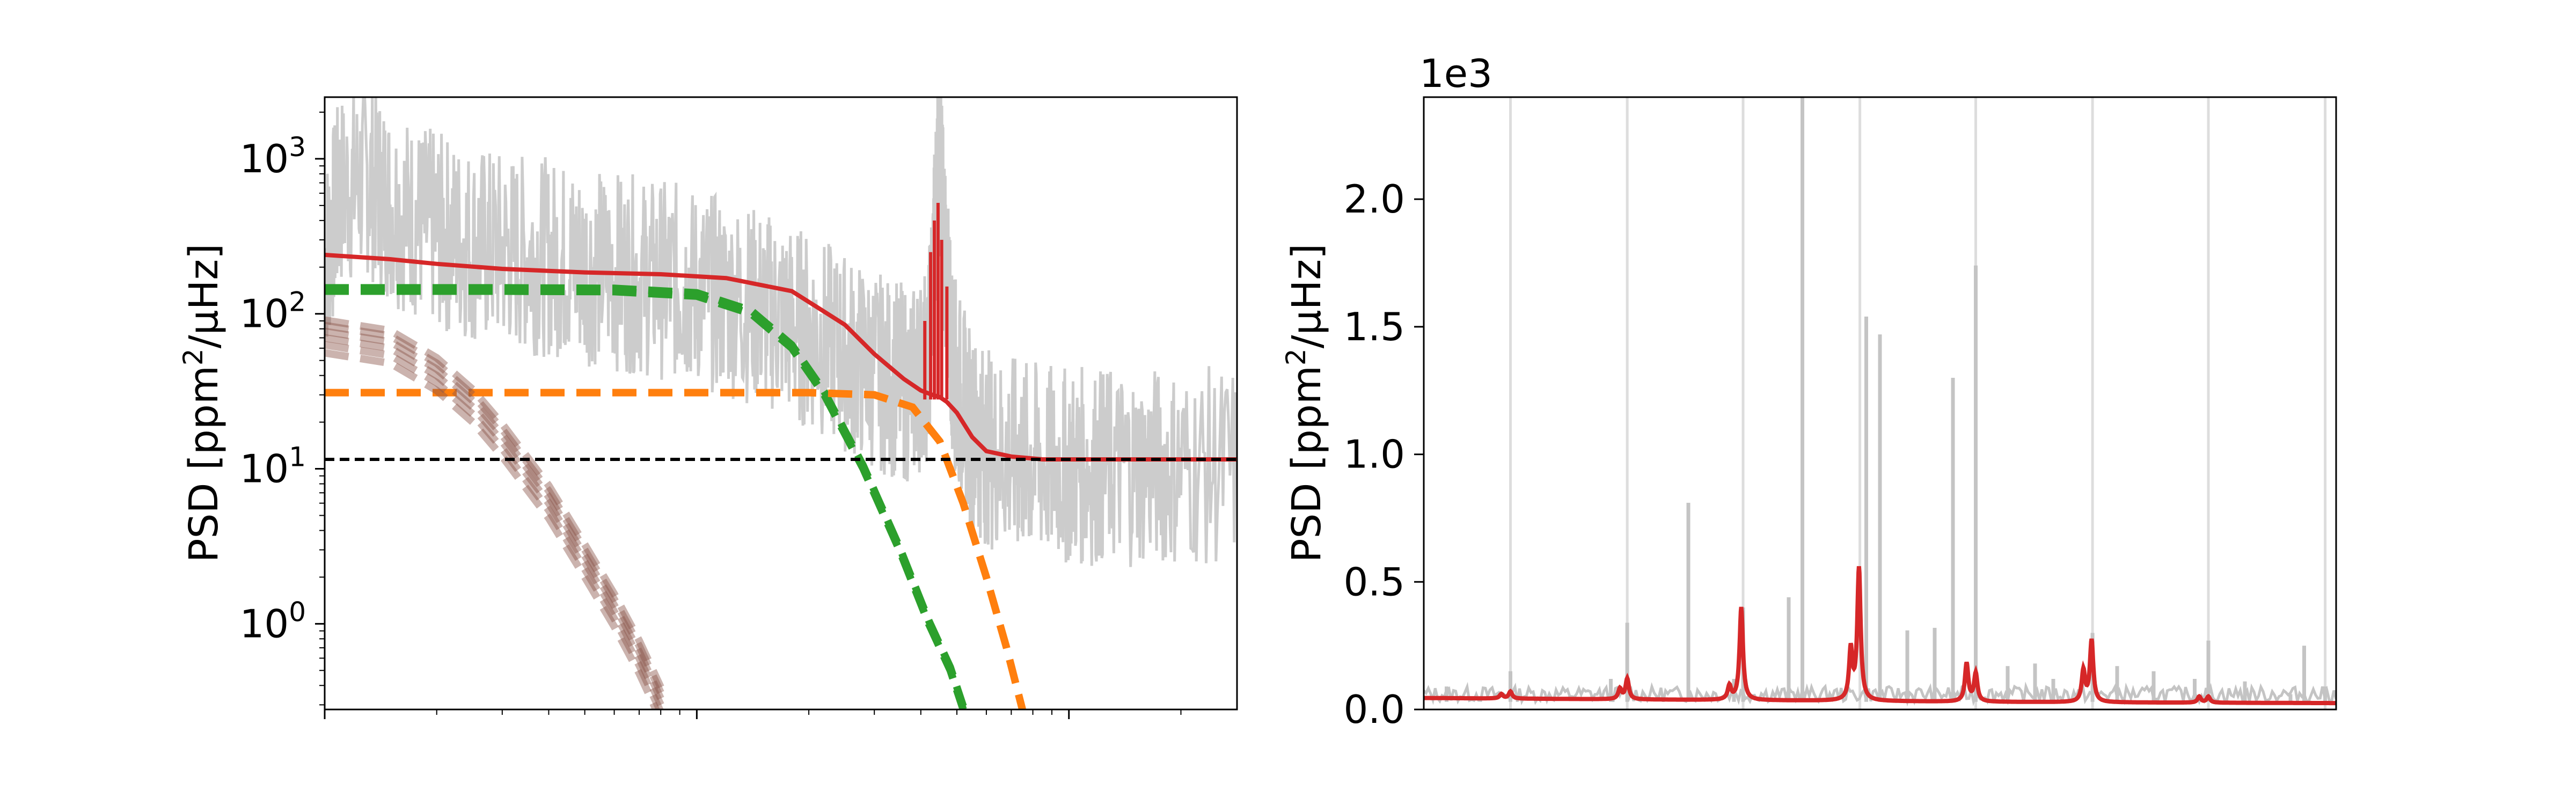 This screenshot has height=805, width=2576. Describe the element at coordinates (1305, 403) in the screenshot. I see `right-y-axis-label: PSD [ppm2/μHz]` at that location.